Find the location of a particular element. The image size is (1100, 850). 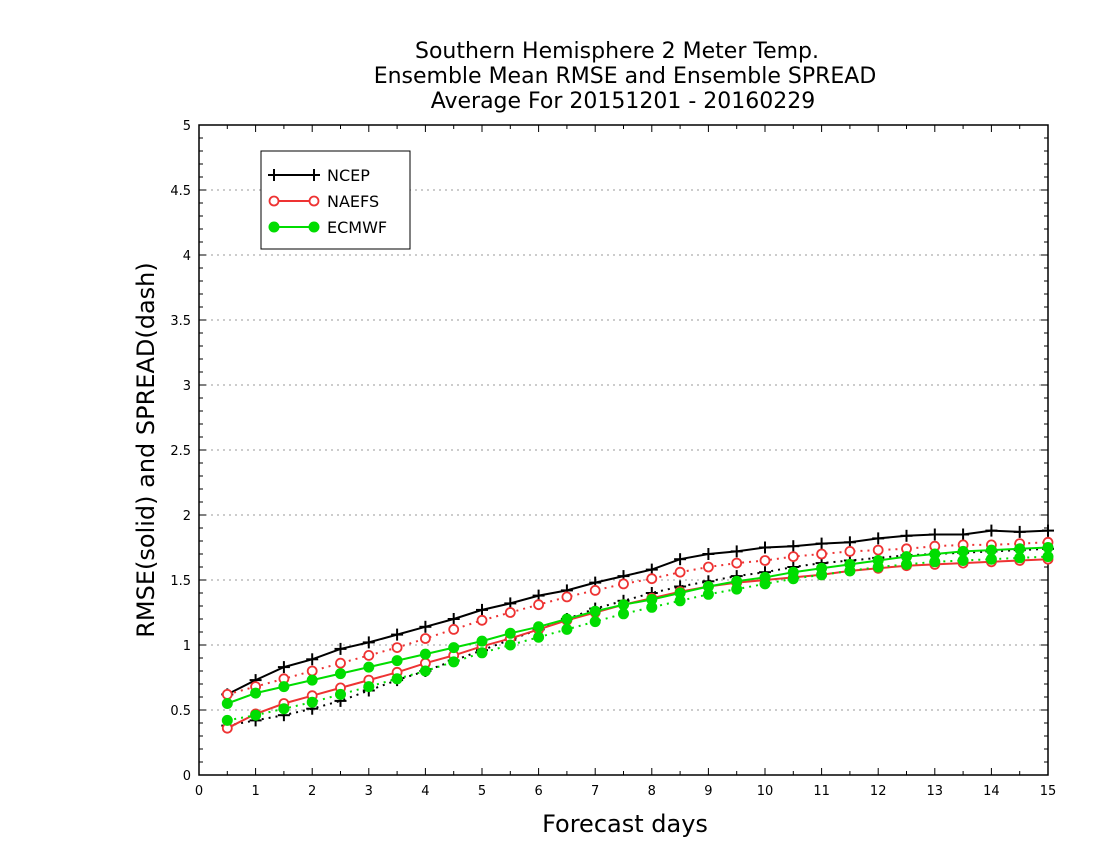

x-tick-label: 9 is located at coordinates (708, 791).